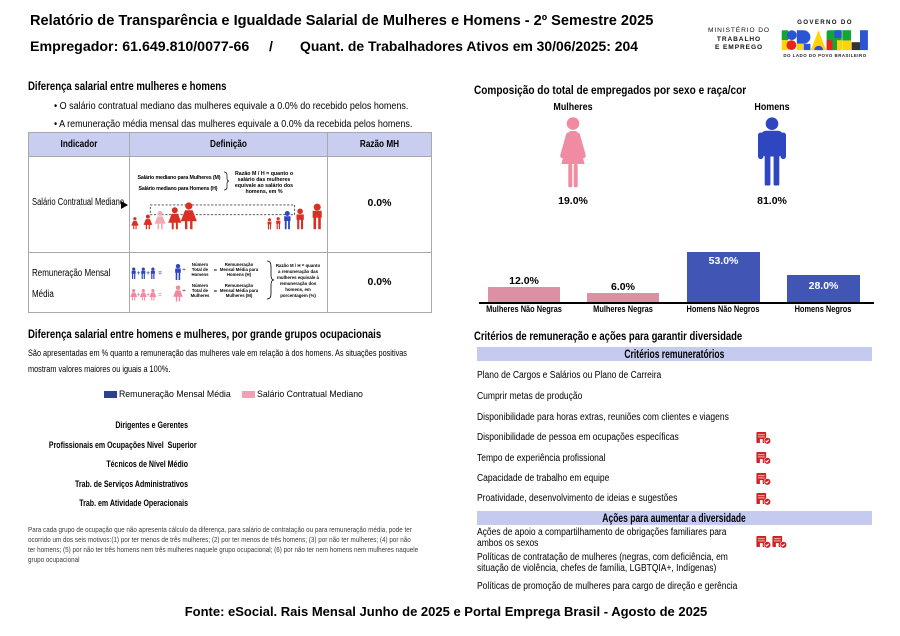  I want to click on svg-text: porcentagem (%), so click(298, 295).